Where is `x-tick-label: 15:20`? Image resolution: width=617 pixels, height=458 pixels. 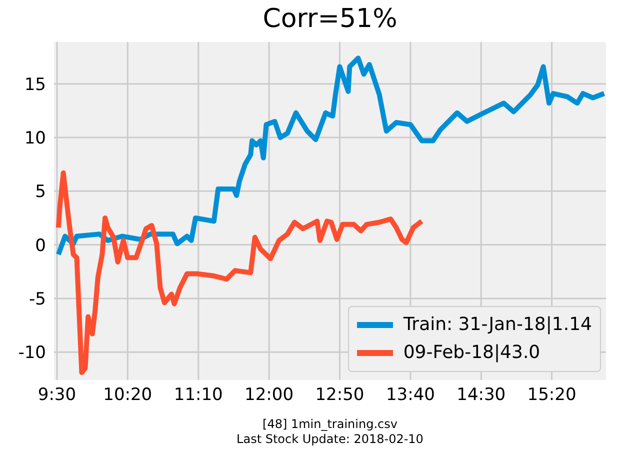 x-tick-label: 15:20 is located at coordinates (551, 395).